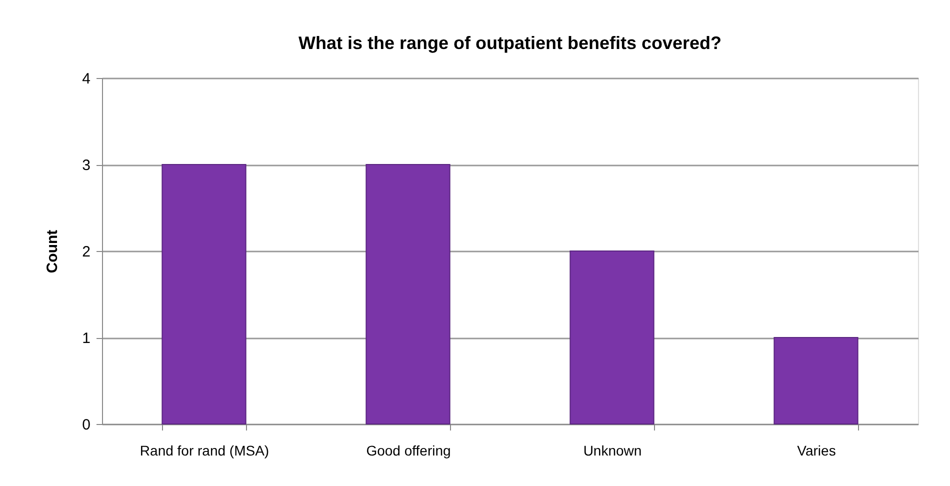  What do you see at coordinates (86, 338) in the screenshot?
I see `y-tick-label: 1` at bounding box center [86, 338].